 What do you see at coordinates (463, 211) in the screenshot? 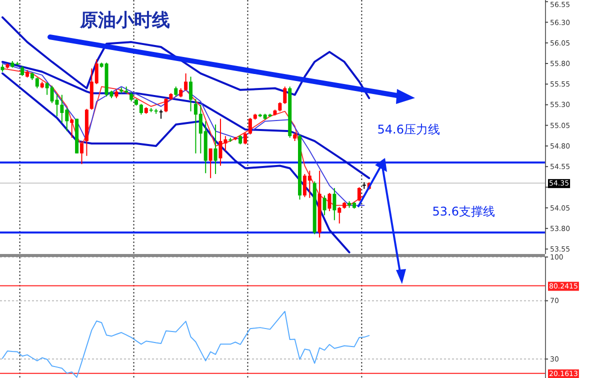
I see `ref-line-label: 53.6支撑线` at bounding box center [463, 211].